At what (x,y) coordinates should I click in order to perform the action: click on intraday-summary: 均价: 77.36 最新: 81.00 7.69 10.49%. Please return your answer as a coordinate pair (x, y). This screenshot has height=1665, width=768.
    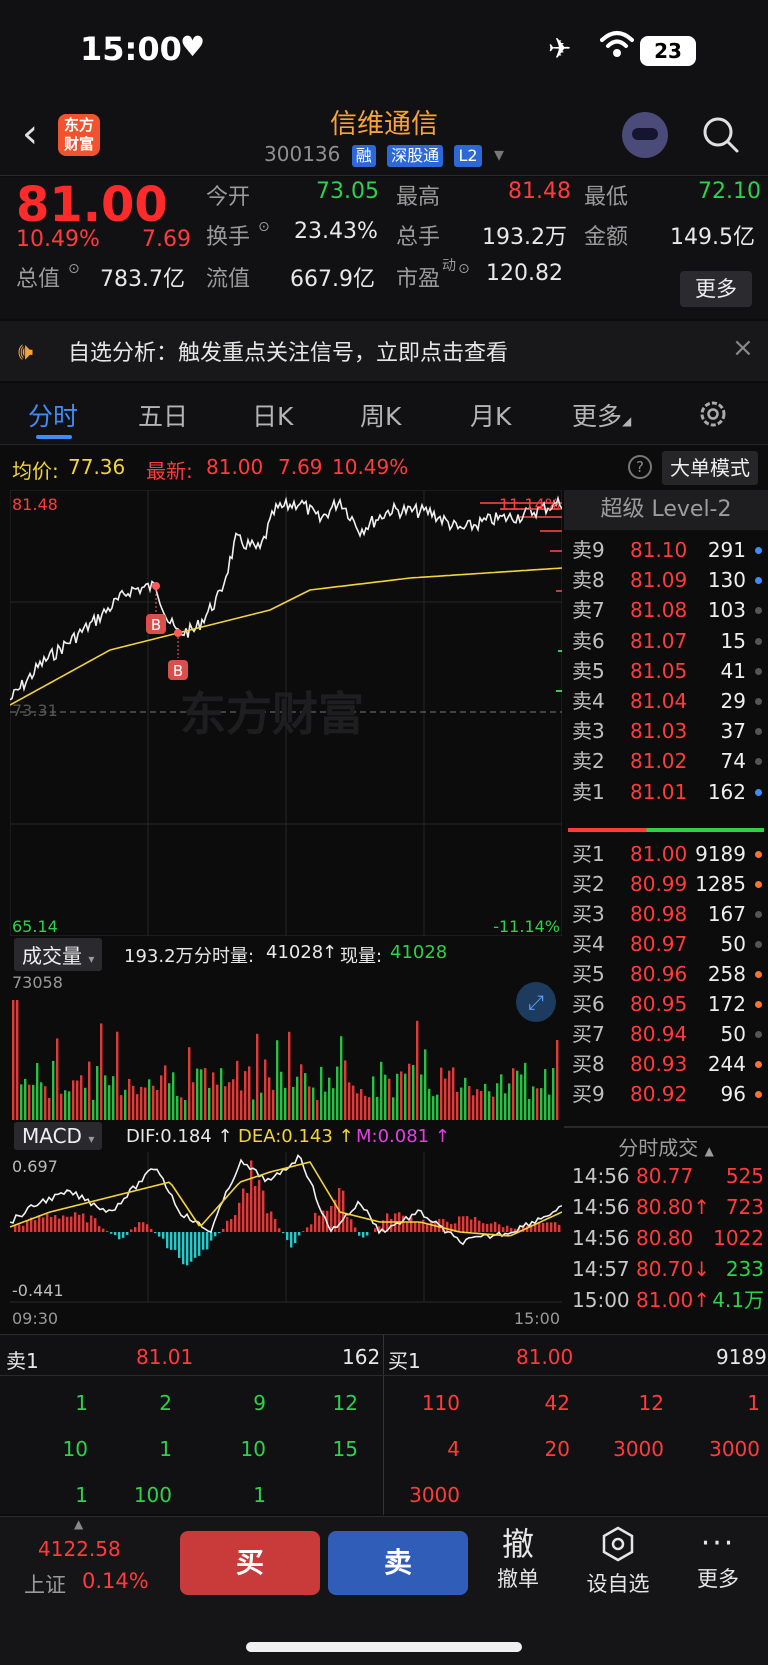
    Looking at the image, I should click on (280, 466).